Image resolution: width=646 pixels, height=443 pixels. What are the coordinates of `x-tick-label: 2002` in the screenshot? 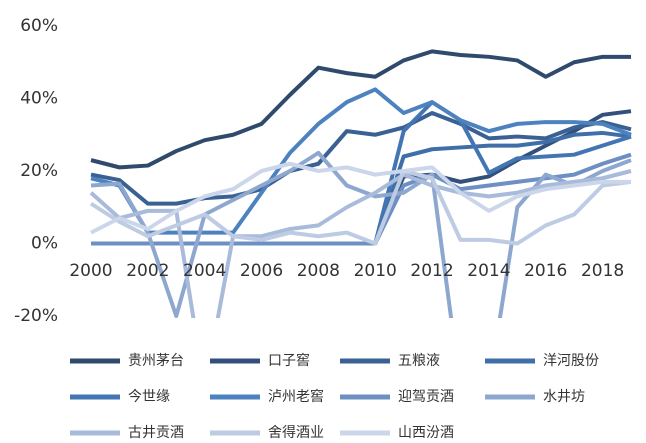 It's located at (147, 271).